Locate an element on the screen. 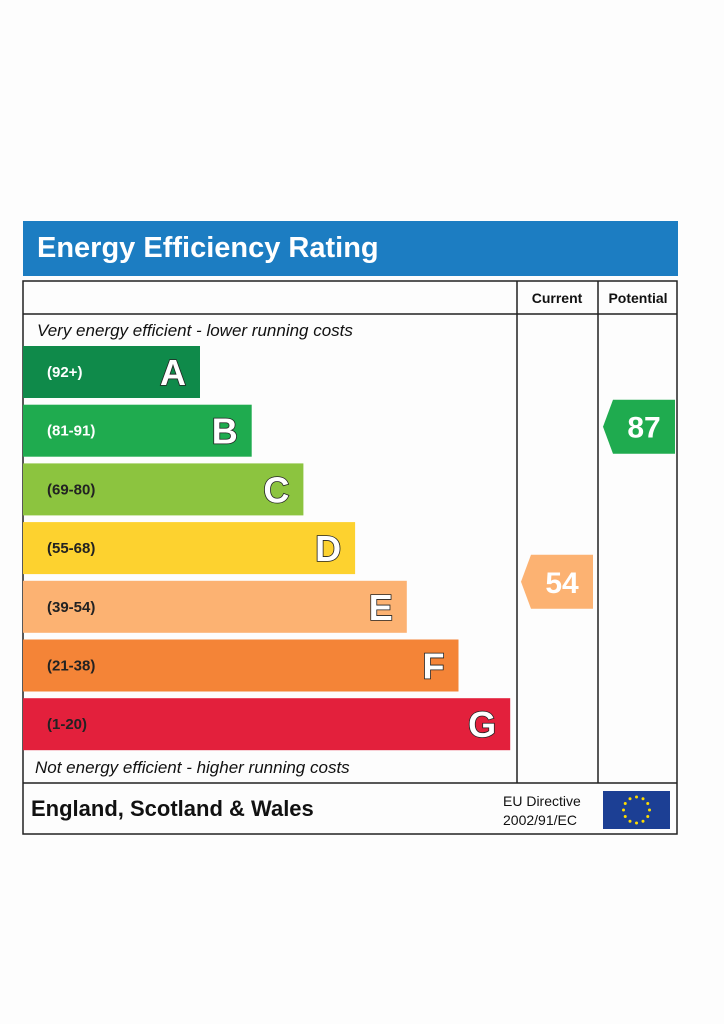  band-e: (39-54) E is located at coordinates (215, 606).